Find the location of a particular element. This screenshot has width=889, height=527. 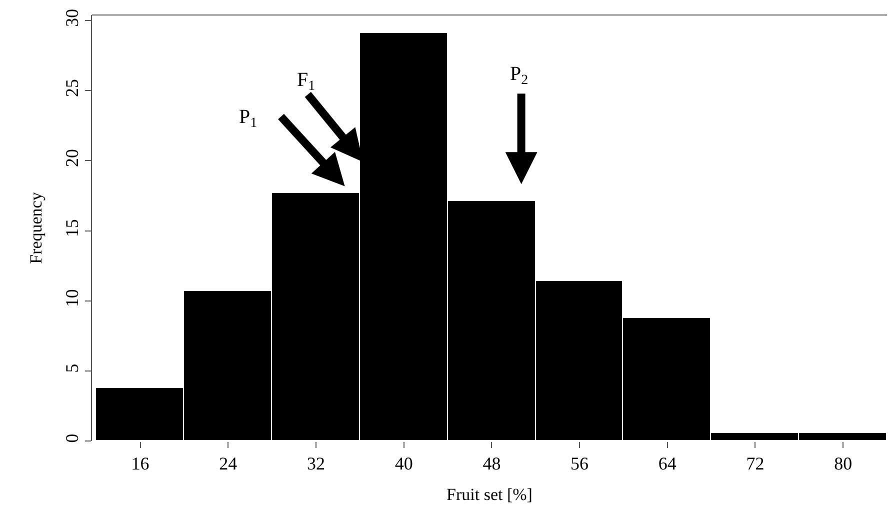

x-tick-label: 16 is located at coordinates (140, 464).